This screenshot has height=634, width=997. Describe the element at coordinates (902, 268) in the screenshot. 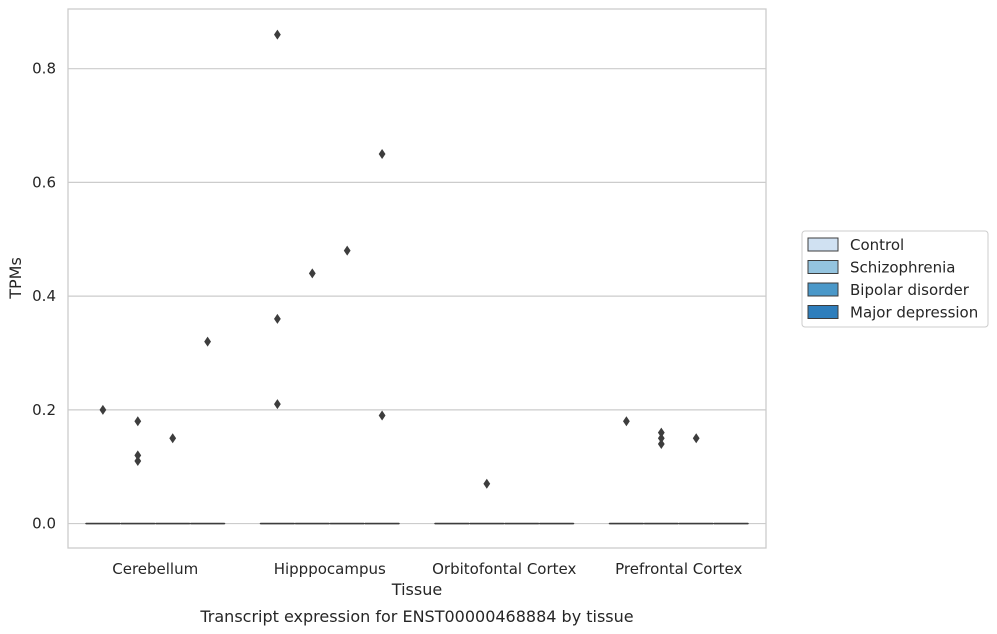

I see `legend-label: Schizophrenia` at that location.